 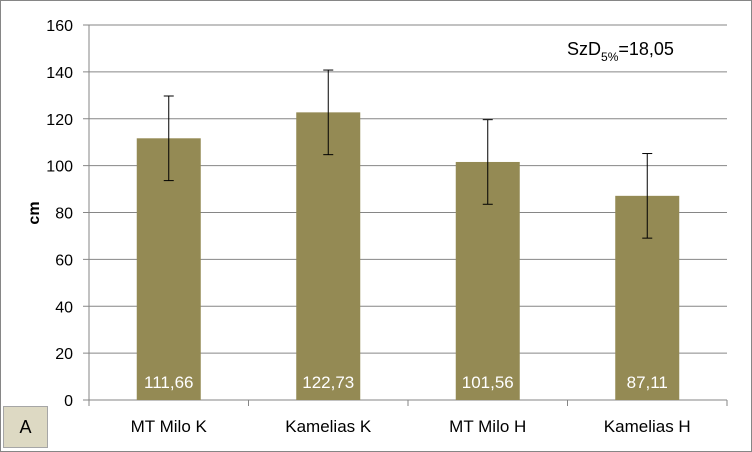 What do you see at coordinates (584, 49) in the screenshot?
I see `lsd-annotation-prefix: SzD` at bounding box center [584, 49].